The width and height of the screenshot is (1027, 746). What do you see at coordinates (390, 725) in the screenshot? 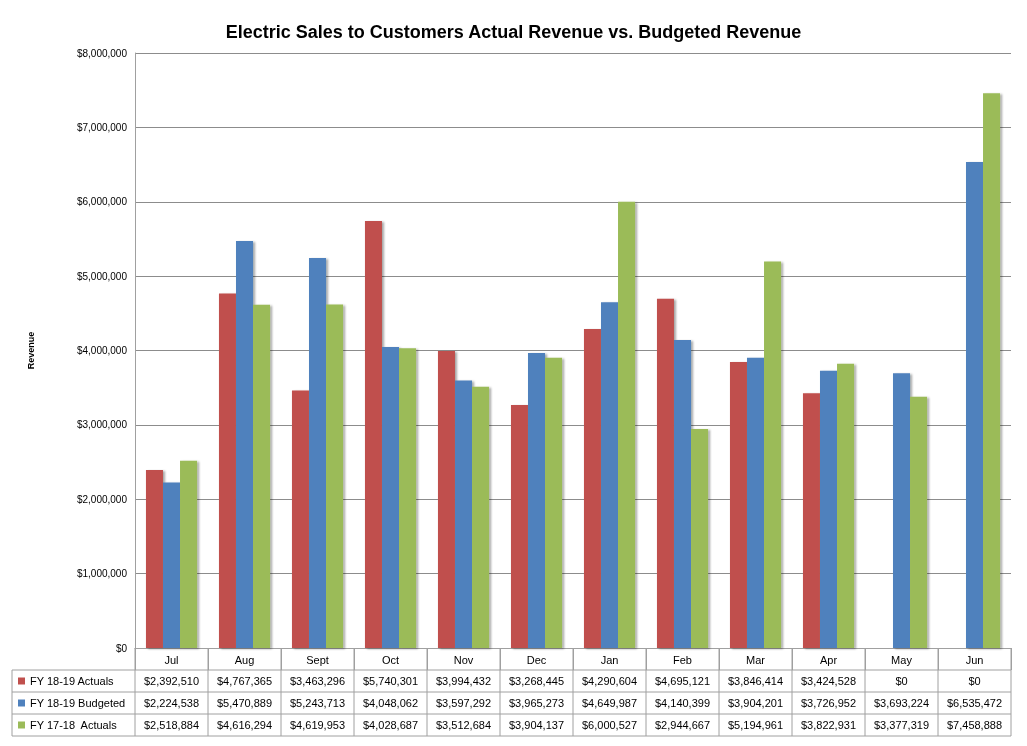
I see `data-label: $4,028,687` at bounding box center [390, 725].